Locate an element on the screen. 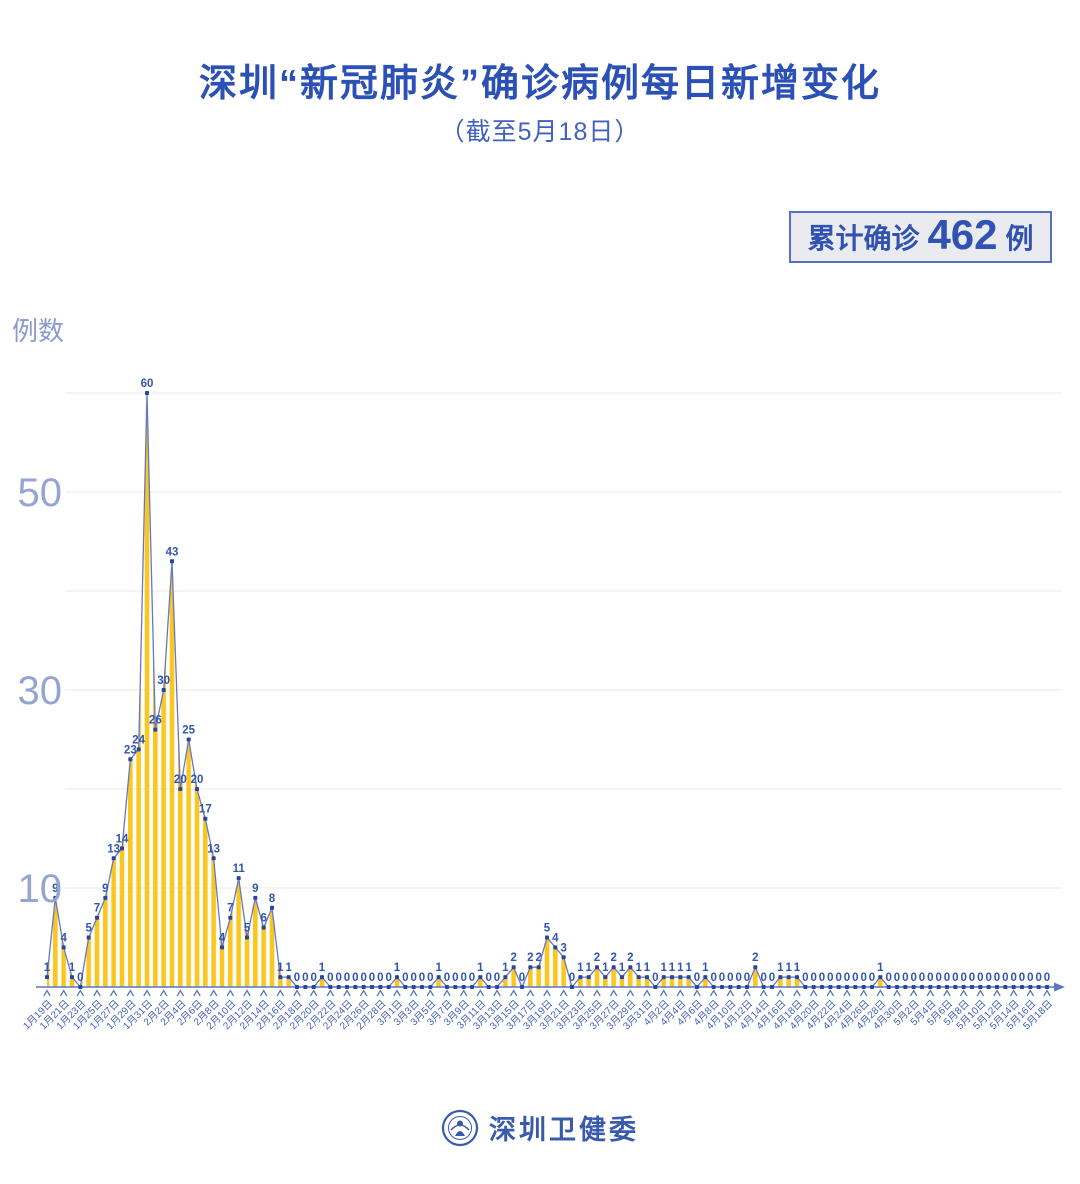 This screenshot has height=1184, width=1080. svg-text: 9 is located at coordinates (105, 889).